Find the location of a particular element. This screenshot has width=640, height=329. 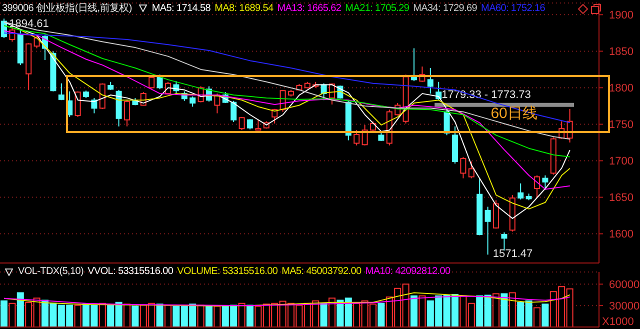

text: MA5: 1714.58 is located at coordinates (181, 8).